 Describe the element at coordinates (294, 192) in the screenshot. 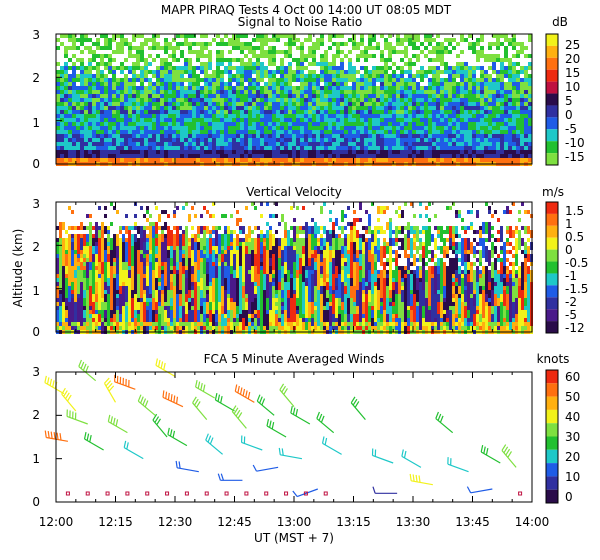

I see `velocity-title: Vertical Velocity` at that location.